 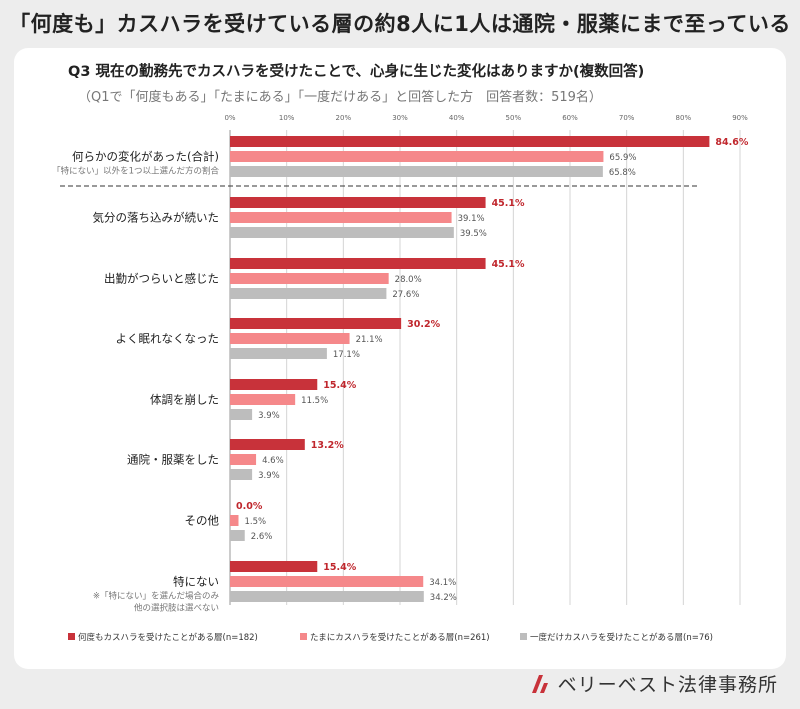 What do you see at coordinates (731, 142) in the screenshot?
I see `data-label: 84.6%` at bounding box center [731, 142].